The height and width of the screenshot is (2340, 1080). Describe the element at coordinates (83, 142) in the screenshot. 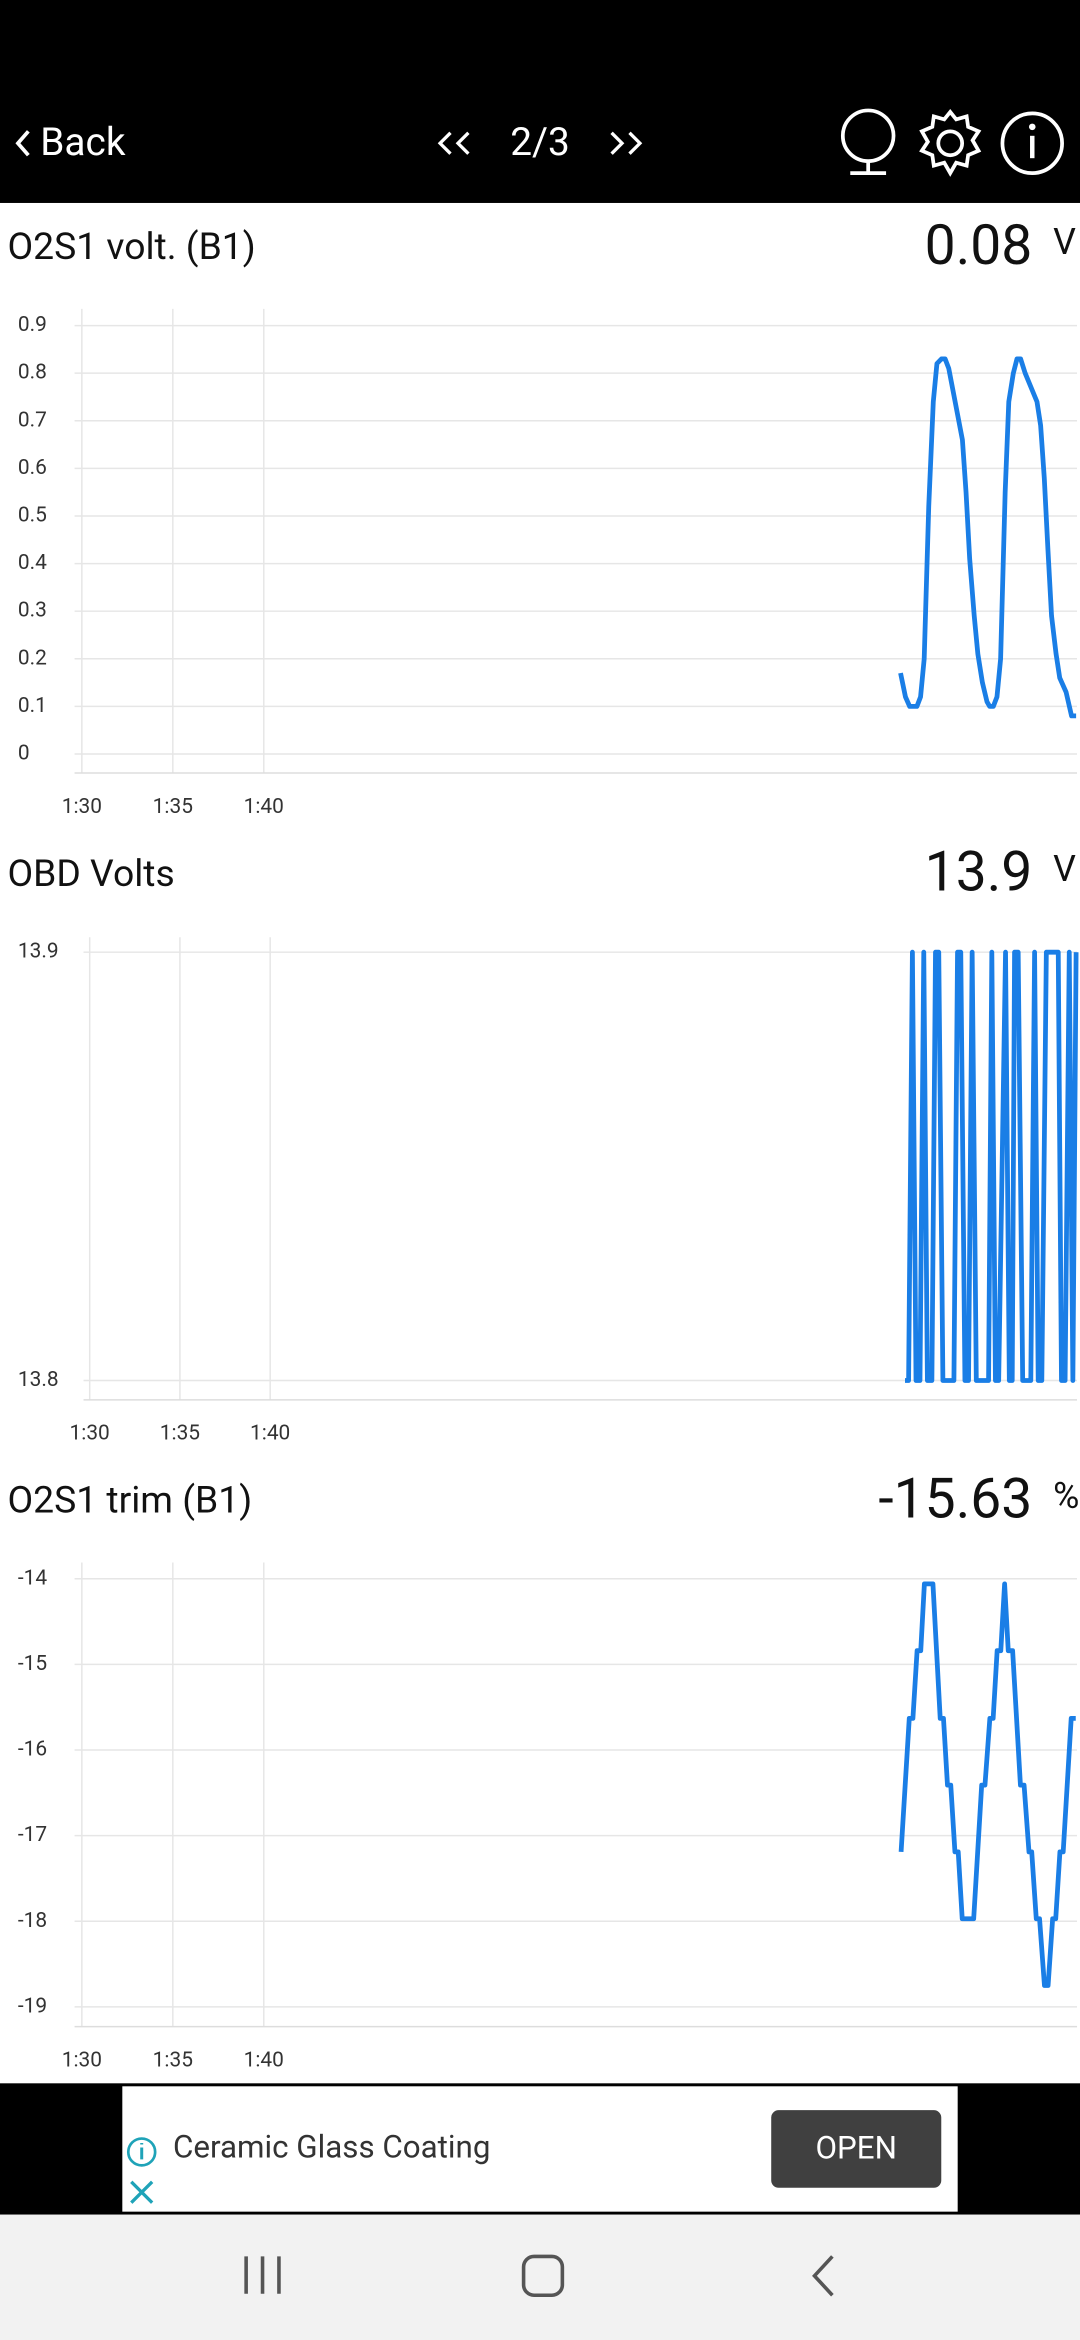

I see `back-label: Back` at that location.